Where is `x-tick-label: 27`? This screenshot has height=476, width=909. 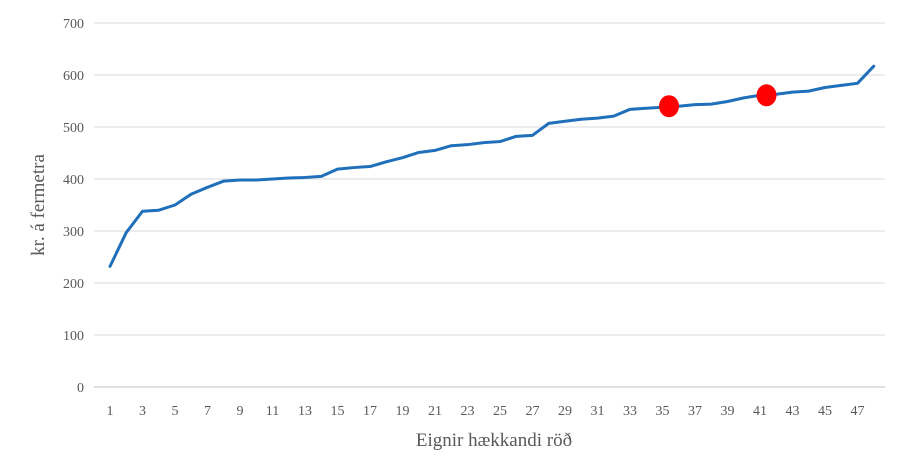 x-tick-label: 27 is located at coordinates (533, 411).